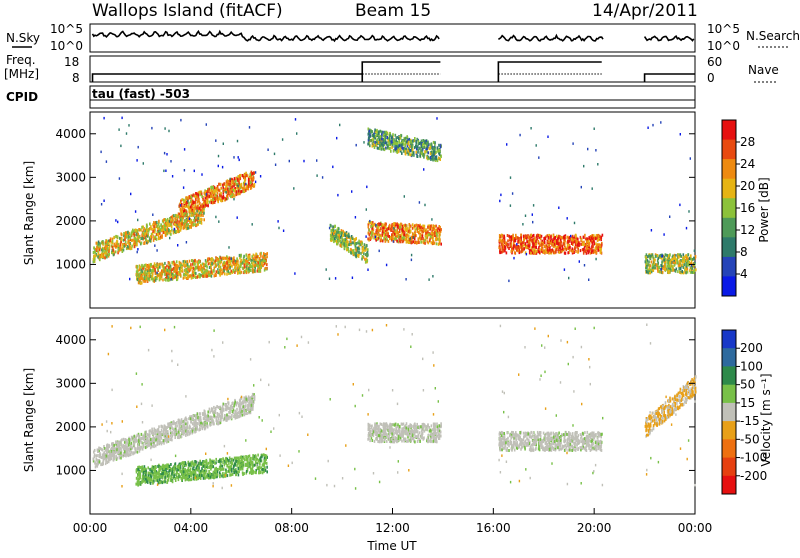  I want to click on beam-title: Beam 15, so click(393, 11).